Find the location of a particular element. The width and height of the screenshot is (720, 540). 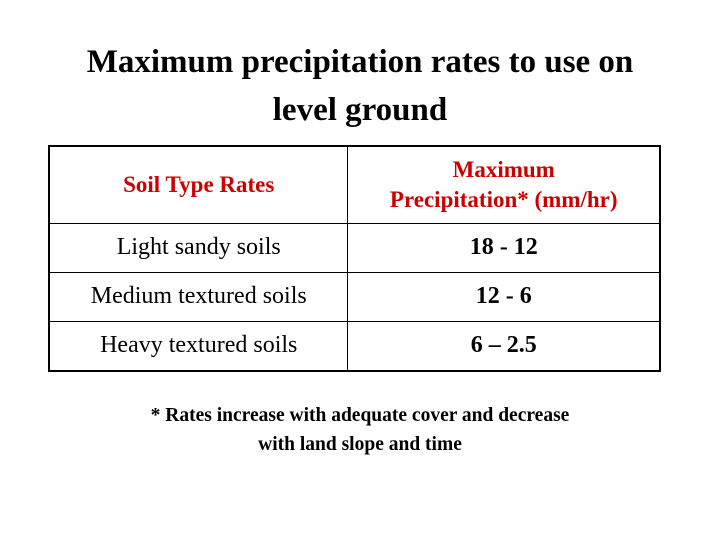

soil-type-cell: Heavy textured soils is located at coordinates (198, 345).